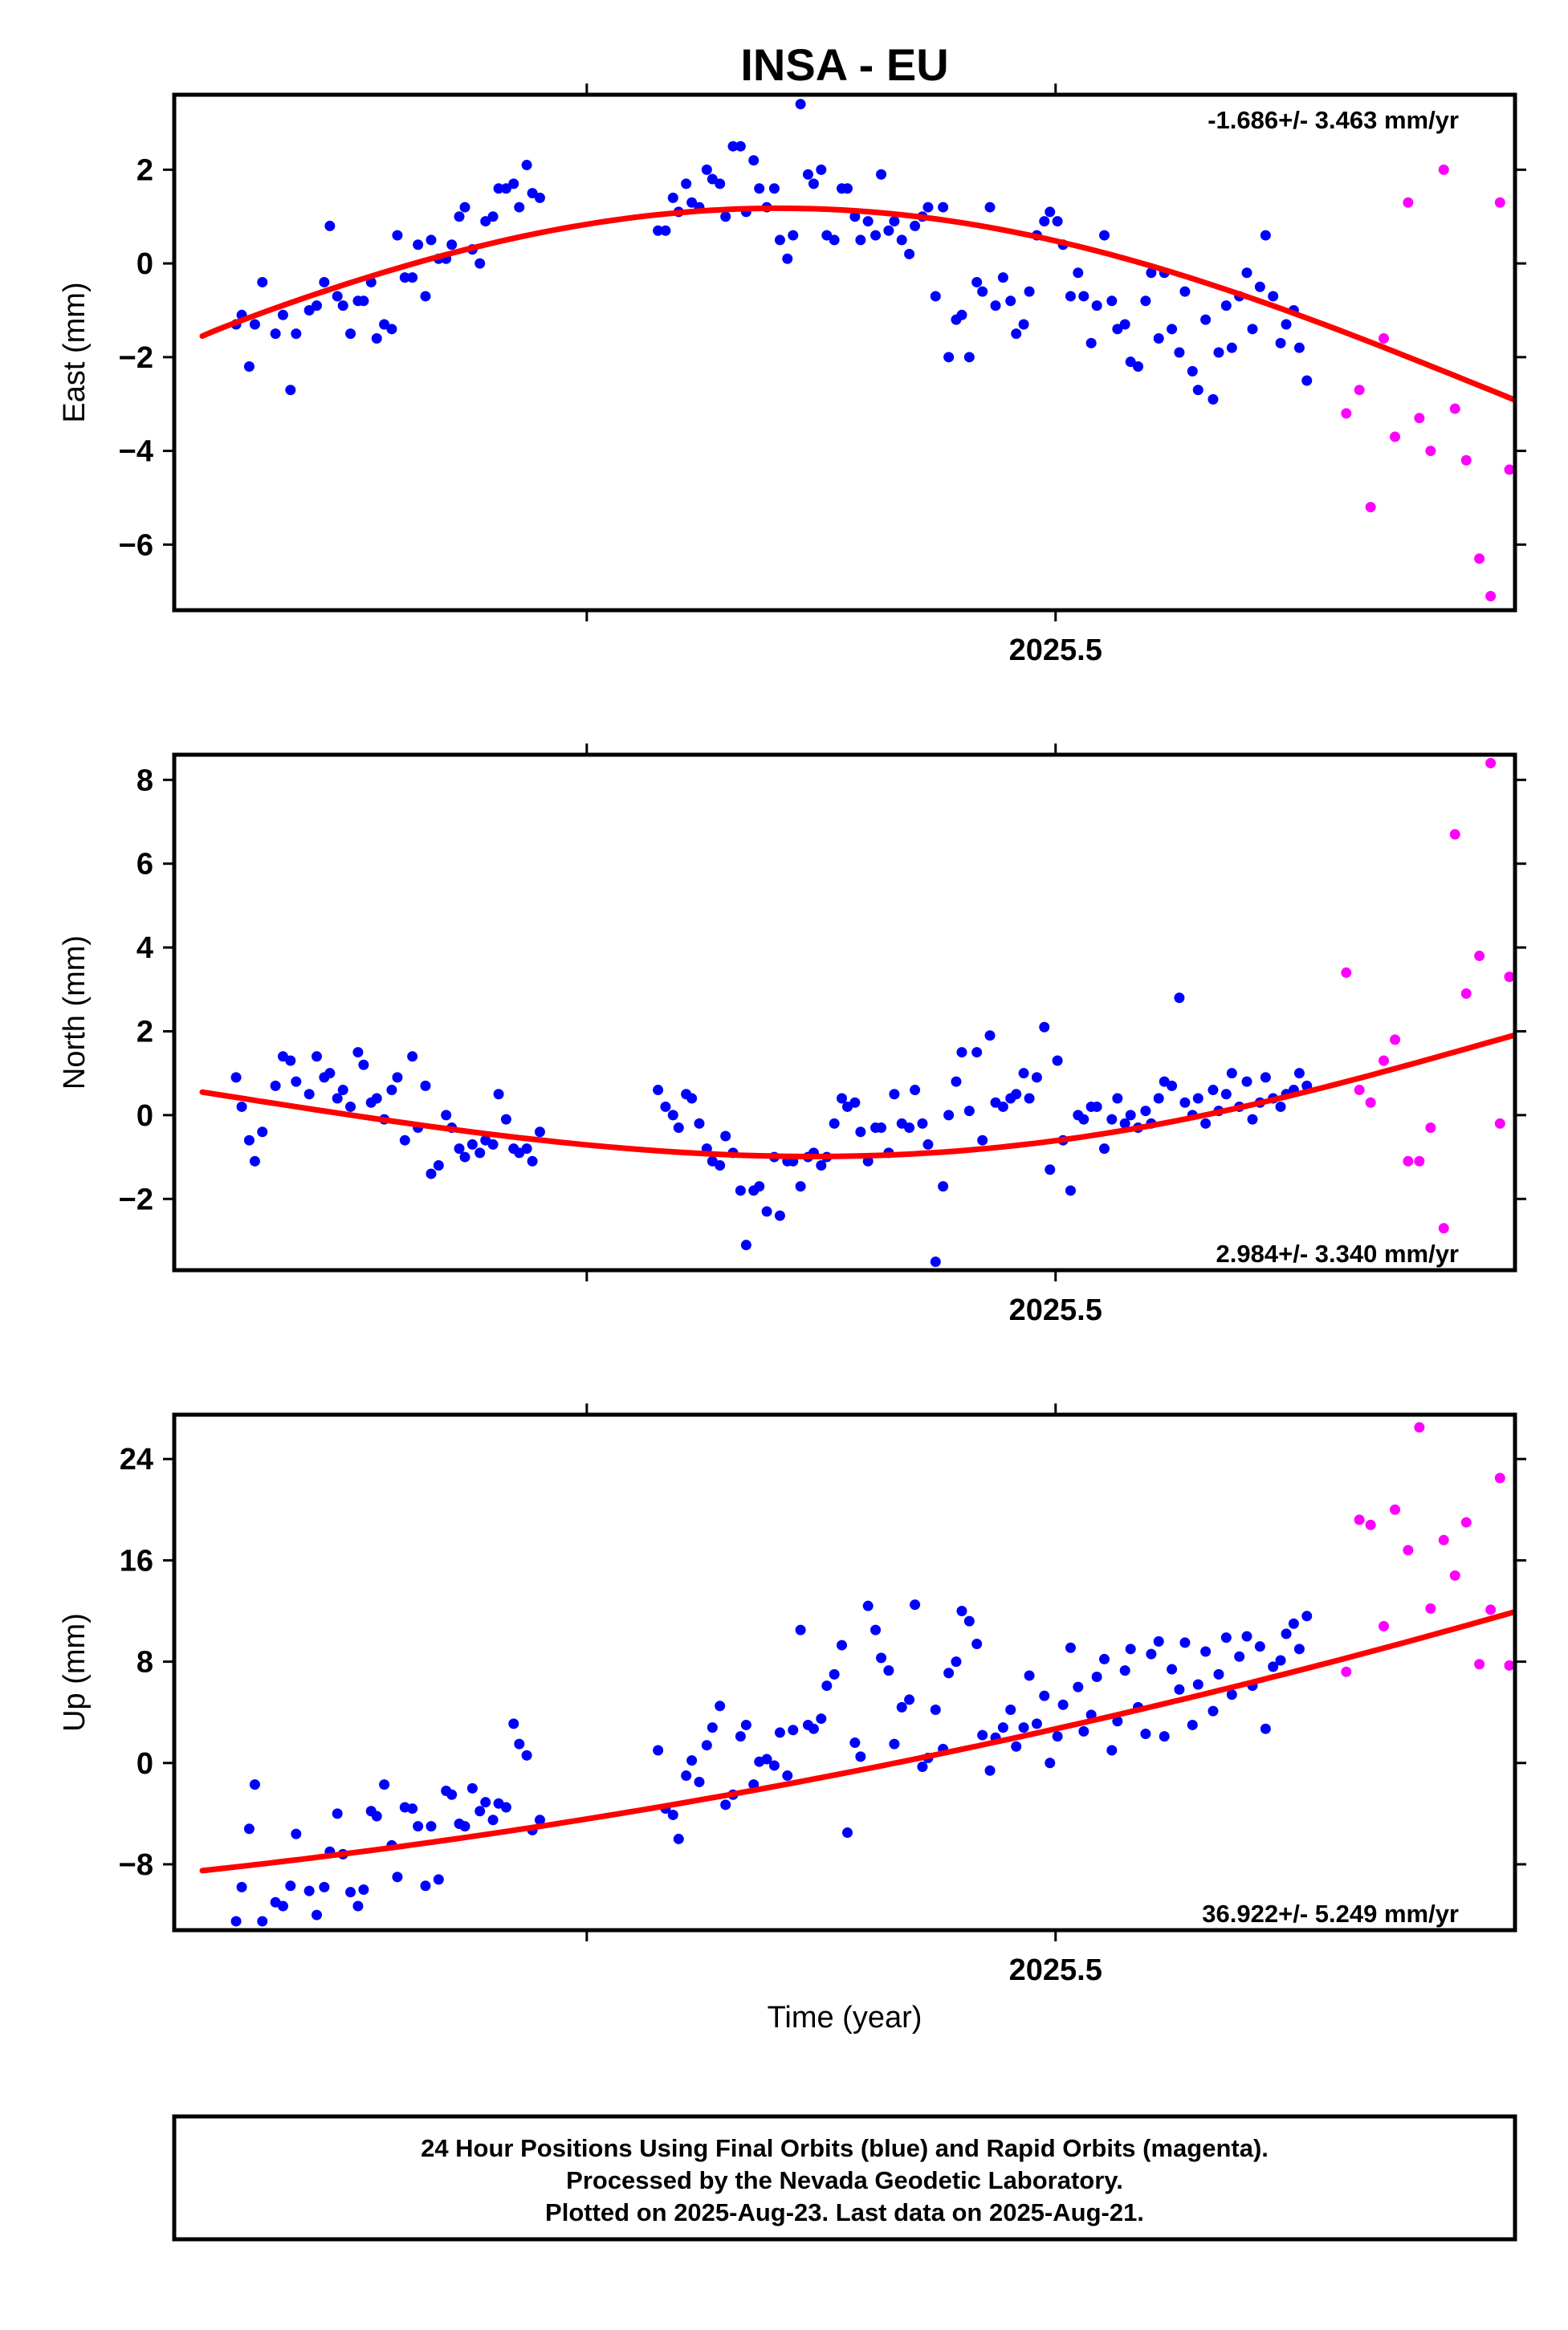  Describe the element at coordinates (857, 1741) in the screenshot. I see `up-trend-fit-line` at that location.